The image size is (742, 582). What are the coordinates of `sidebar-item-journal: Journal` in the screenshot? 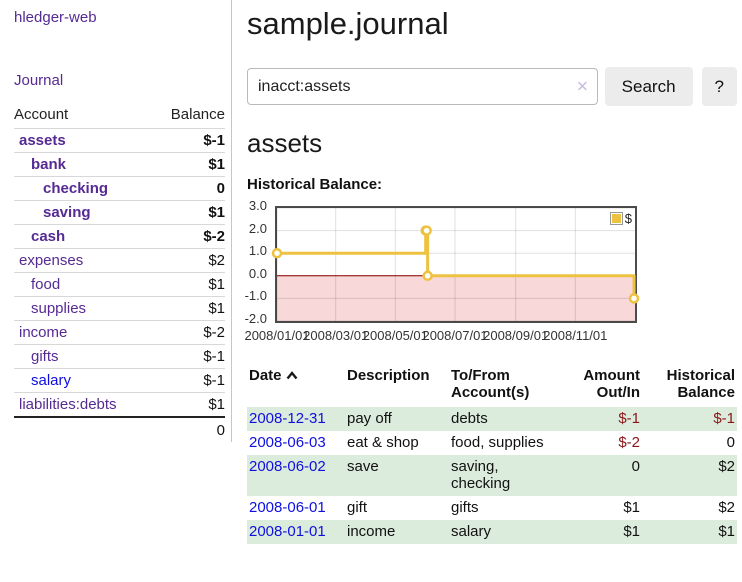 It's located at (39, 80).